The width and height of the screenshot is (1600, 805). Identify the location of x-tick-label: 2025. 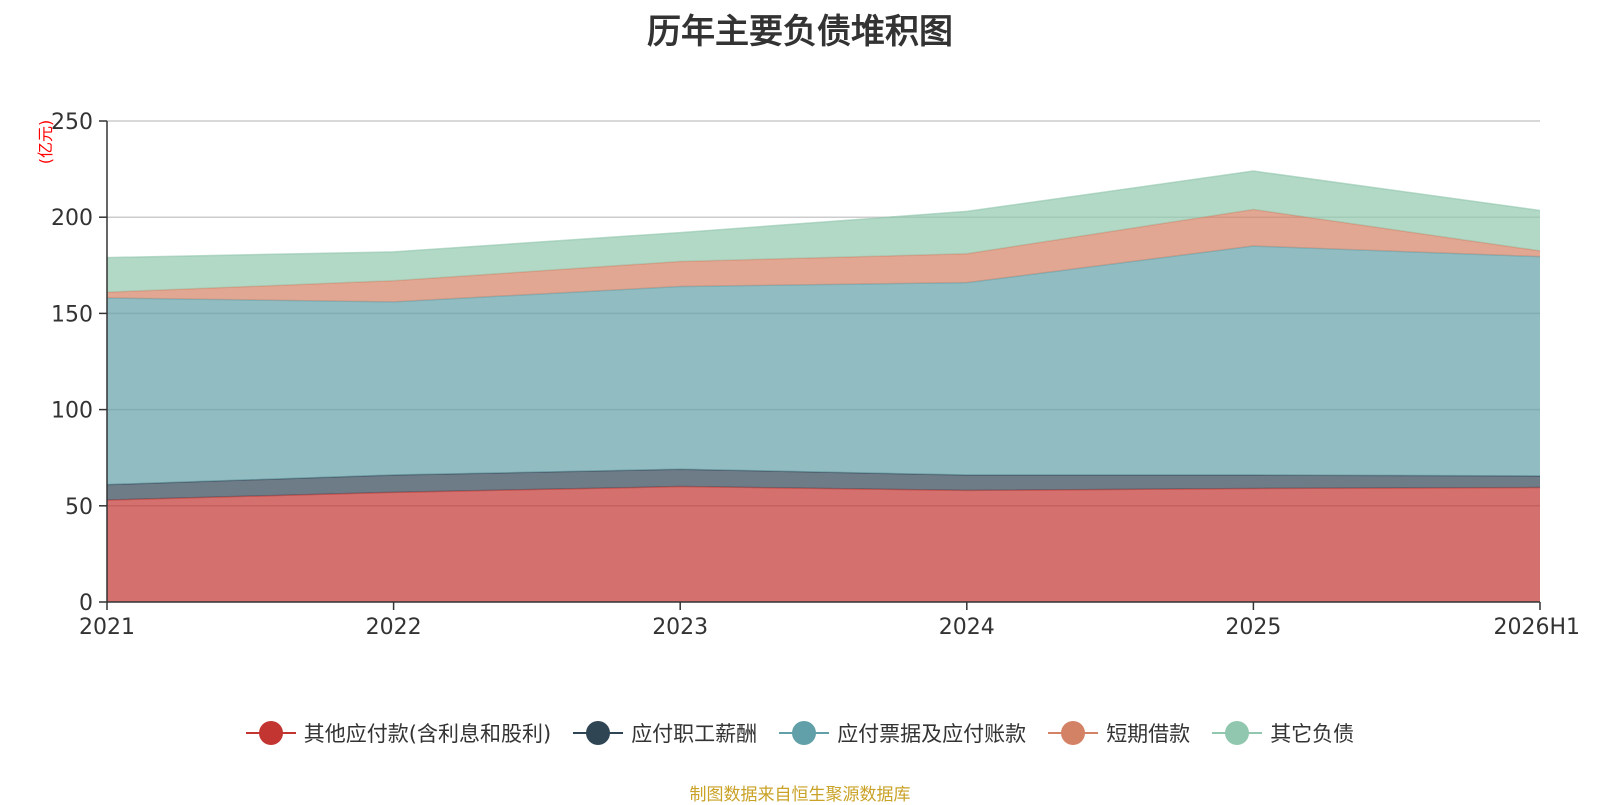
(1253, 627).